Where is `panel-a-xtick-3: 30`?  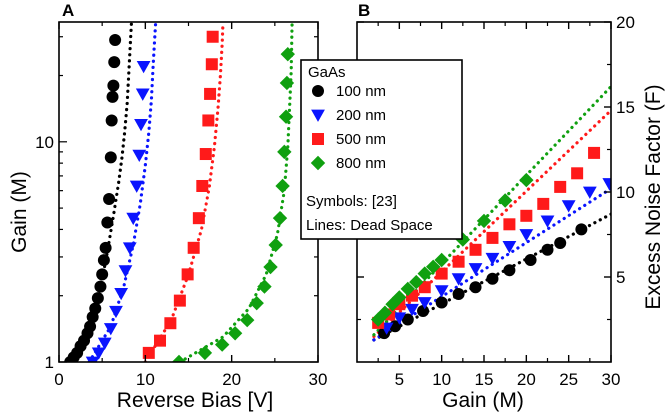
panel-a-xtick-3: 30 is located at coordinates (318, 379).